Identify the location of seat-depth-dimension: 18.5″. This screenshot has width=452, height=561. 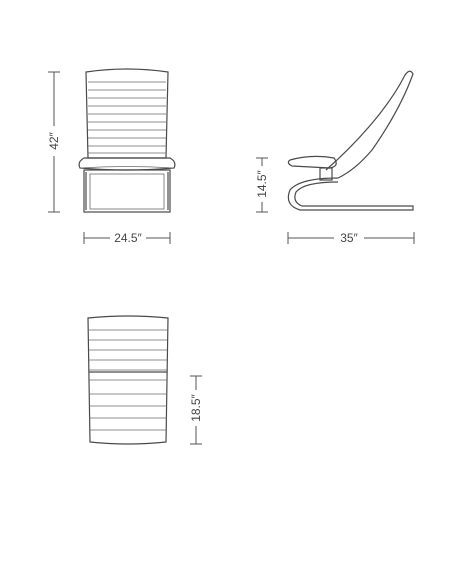
(196, 410).